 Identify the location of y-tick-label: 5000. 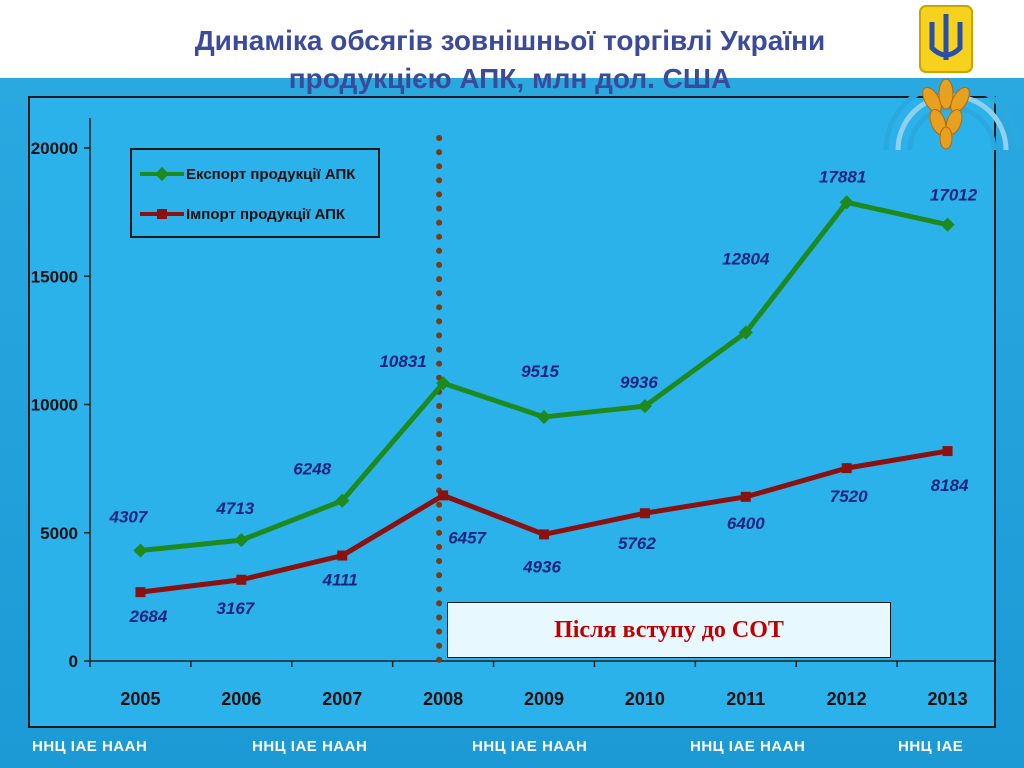
(59, 533).